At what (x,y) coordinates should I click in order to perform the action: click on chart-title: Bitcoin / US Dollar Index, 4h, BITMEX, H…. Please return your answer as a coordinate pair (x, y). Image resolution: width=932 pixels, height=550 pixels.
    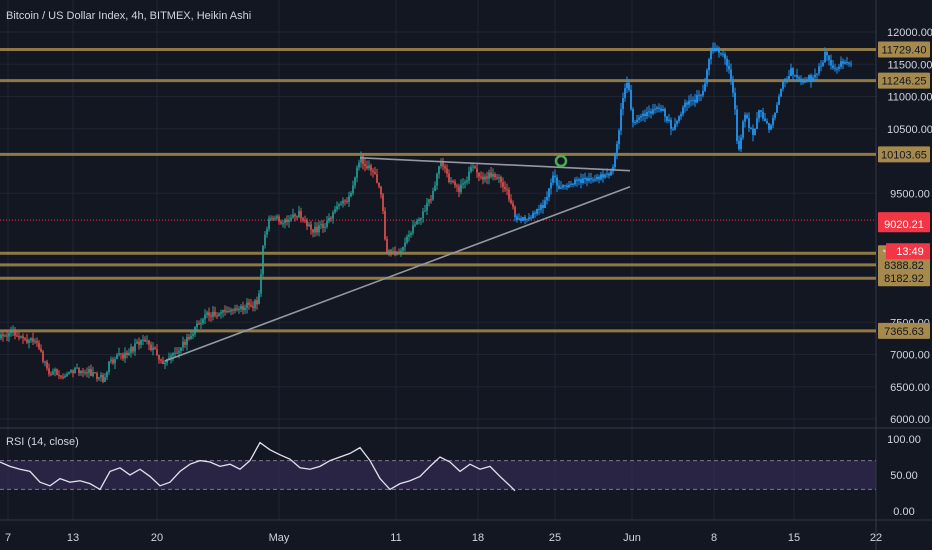
    Looking at the image, I should click on (129, 16).